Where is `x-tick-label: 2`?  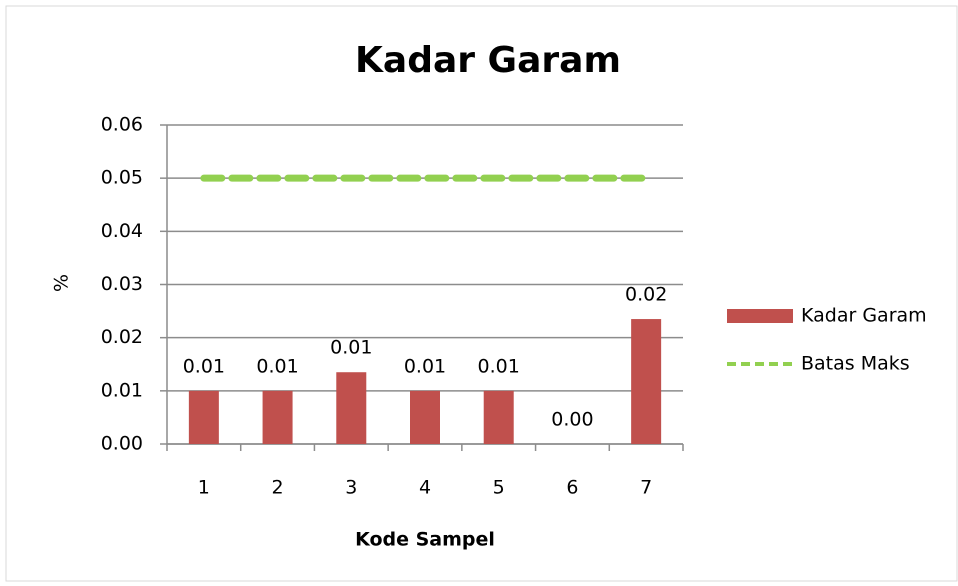 x-tick-label: 2 is located at coordinates (278, 488).